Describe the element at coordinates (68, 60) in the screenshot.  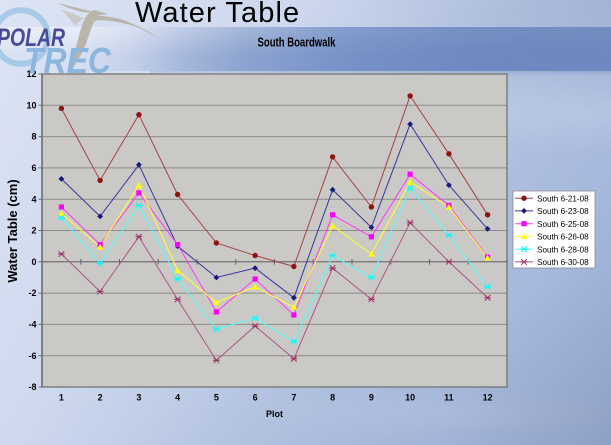
I see `svg-text: TREC` at that location.